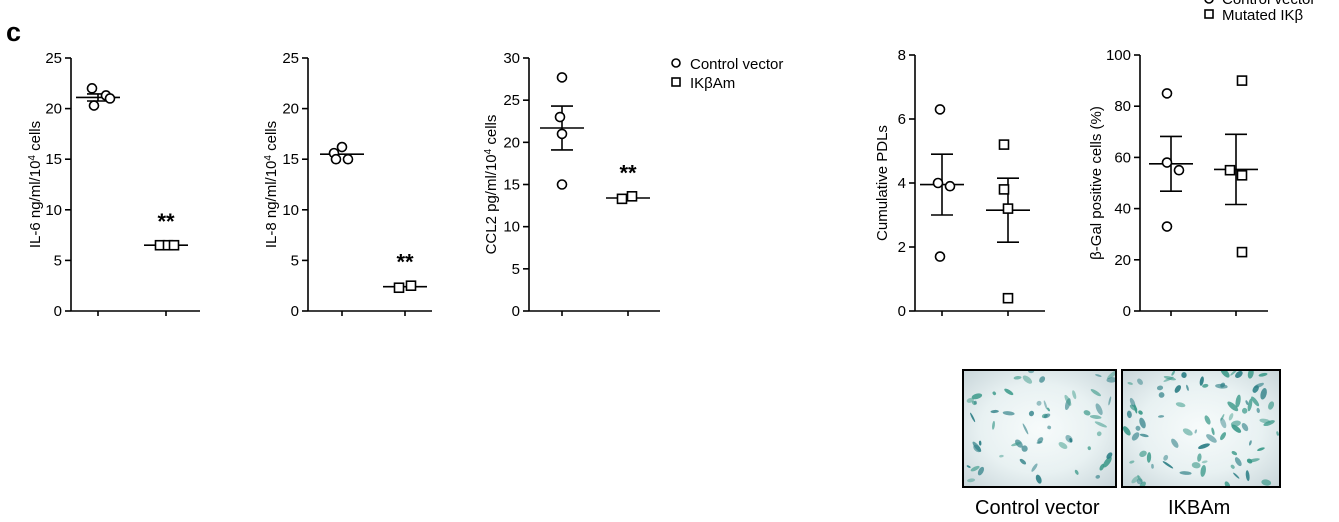 The image size is (1339, 522). What do you see at coordinates (290, 159) in the screenshot?
I see `y-tick-label: 15` at bounding box center [290, 159].